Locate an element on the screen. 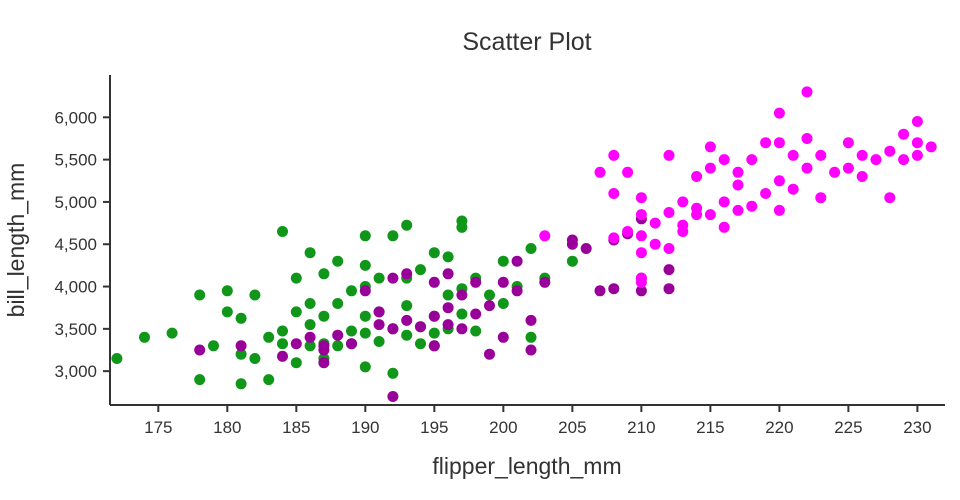 The image size is (960, 500). x-tick-label: 220 is located at coordinates (779, 427).